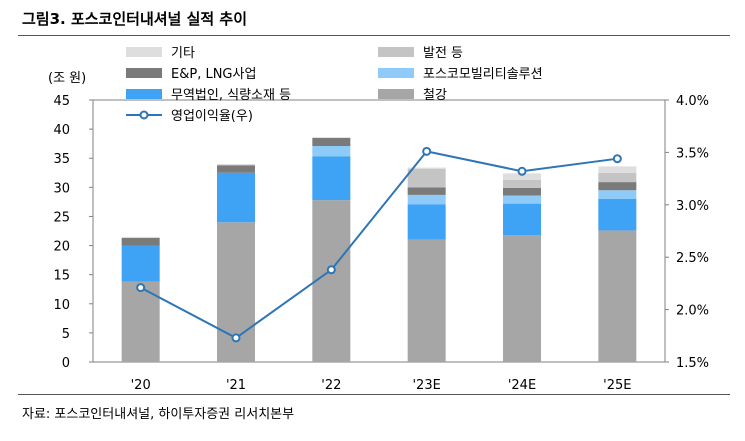 Image resolution: width=745 pixels, height=441 pixels. Describe the element at coordinates (381, 385) in the screenshot. I see `x-axis: '20 '21 '22 '23E '24E '25E` at that location.